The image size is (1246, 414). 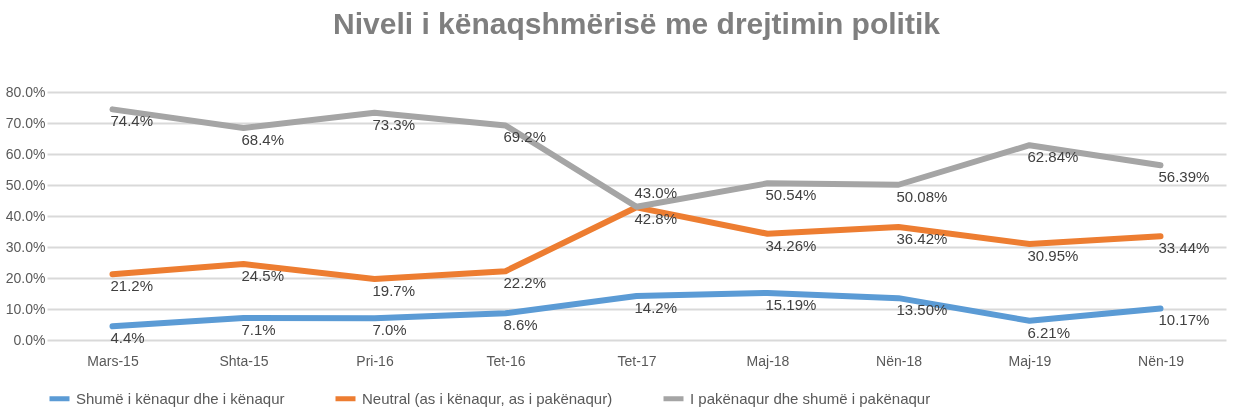 What do you see at coordinates (127, 338) in the screenshot?
I see `data-label: 4.4%` at bounding box center [127, 338].